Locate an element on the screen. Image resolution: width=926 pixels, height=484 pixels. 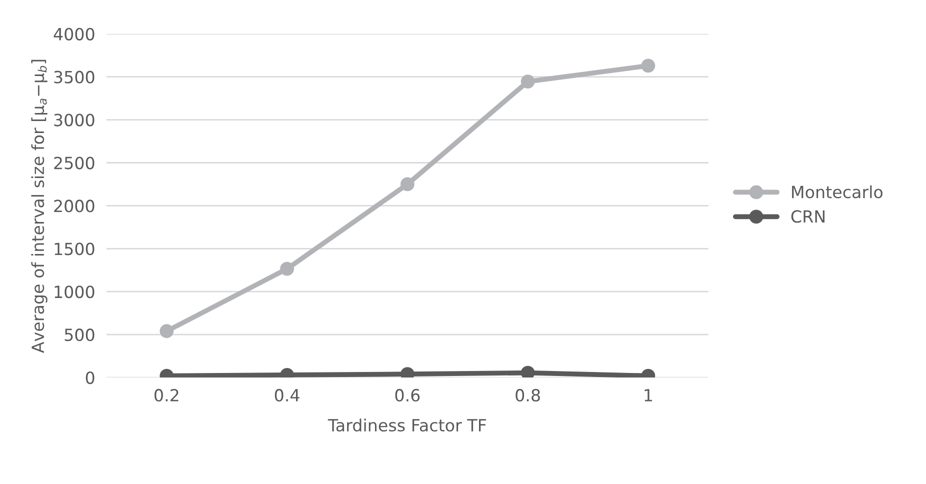
legend-label: Montecarlo is located at coordinates (837, 191).